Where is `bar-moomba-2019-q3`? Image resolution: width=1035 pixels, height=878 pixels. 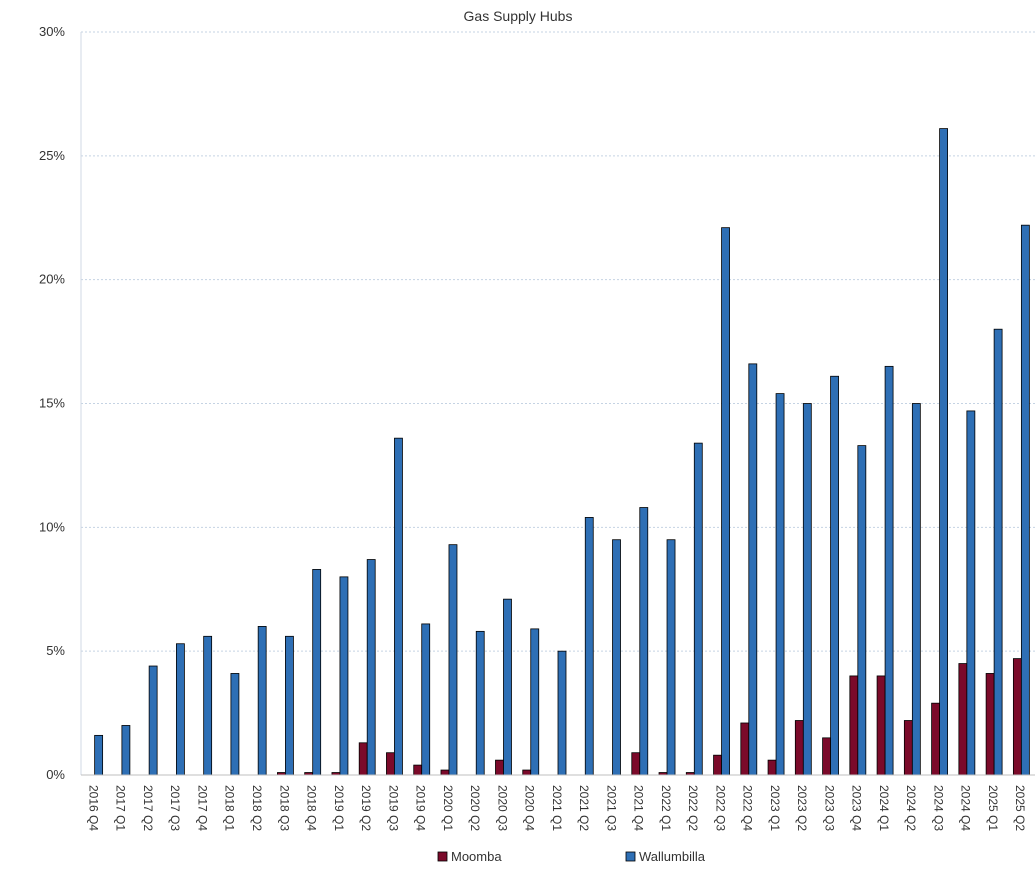
bar-moomba-2019-q3 is located at coordinates (390, 764).